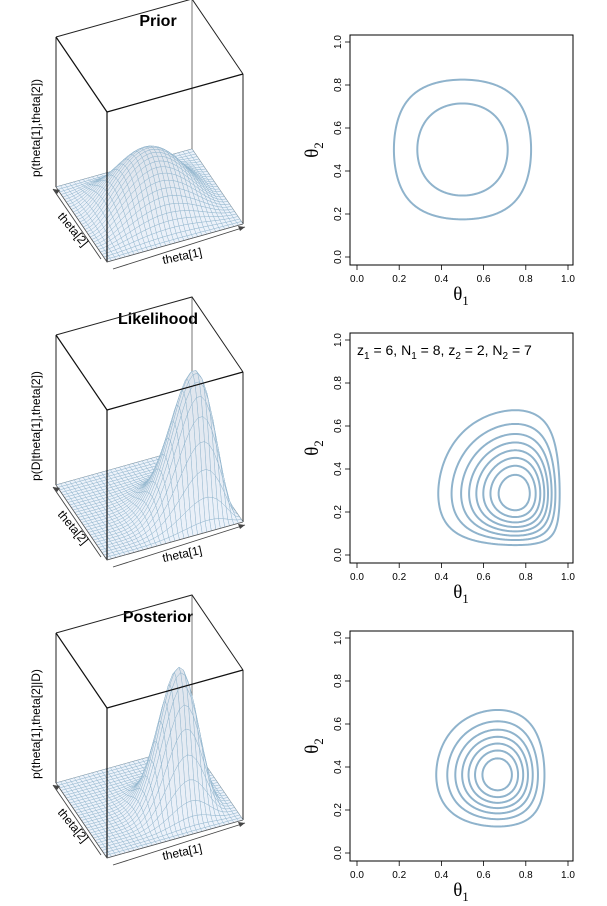 This screenshot has width=607, height=906. What do you see at coordinates (36, 724) in the screenshot?
I see `z-axis-label: p(theta[1],theta[2]|D)` at bounding box center [36, 724].